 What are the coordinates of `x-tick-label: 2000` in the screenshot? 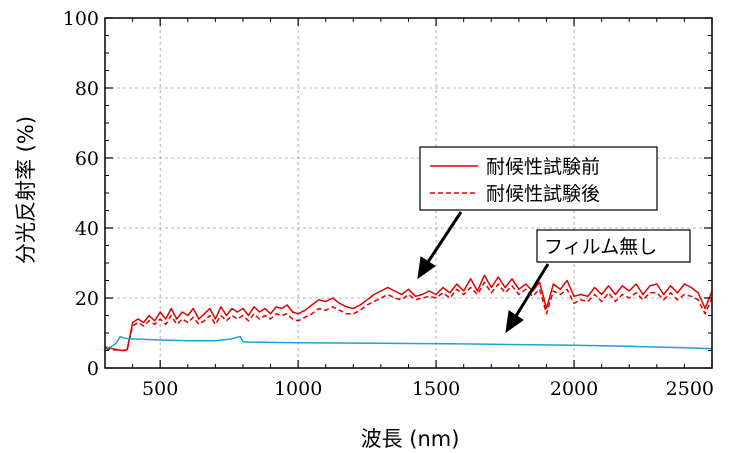 It's located at (574, 389).